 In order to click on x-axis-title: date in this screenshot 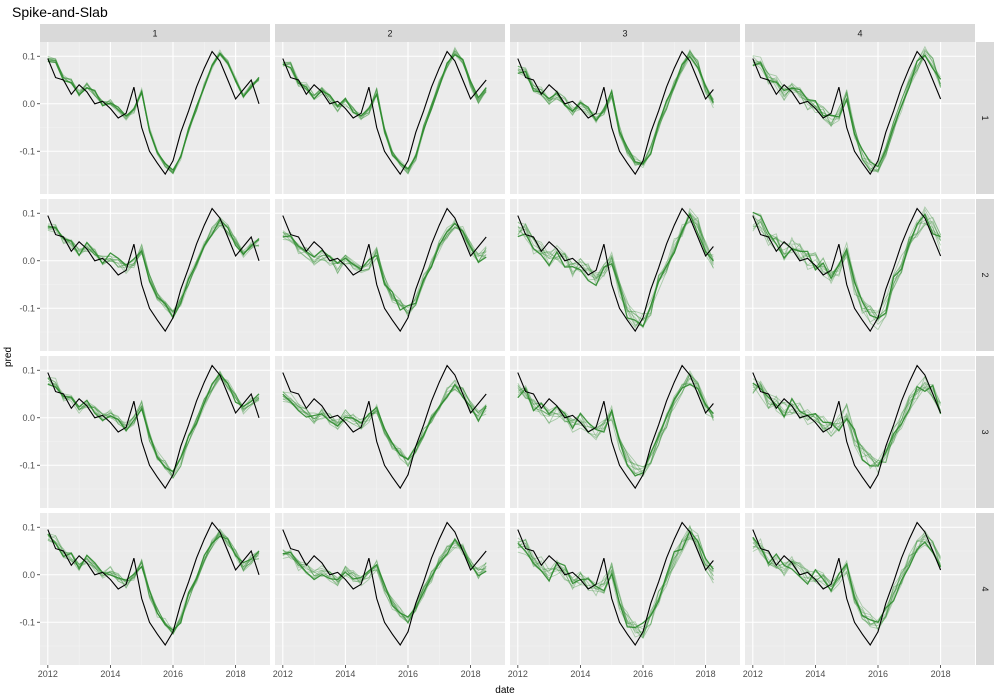, I will do `click(505, 690)`.